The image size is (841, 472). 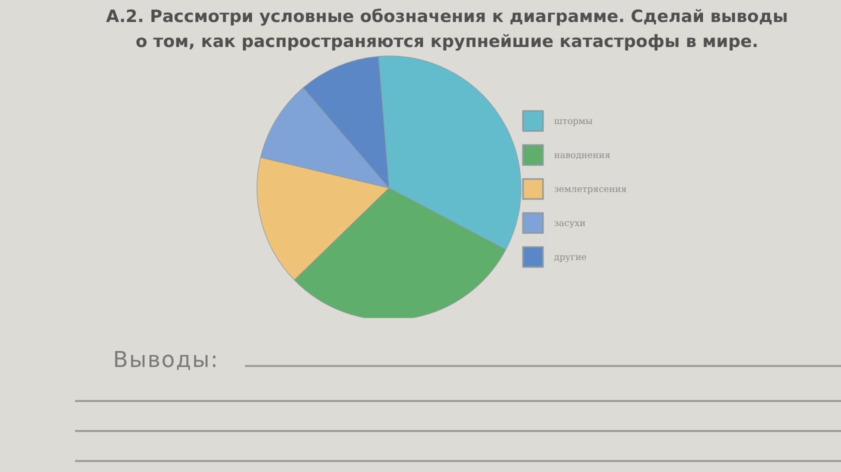 I want to click on legend-label: землетрясения, so click(x=591, y=190).